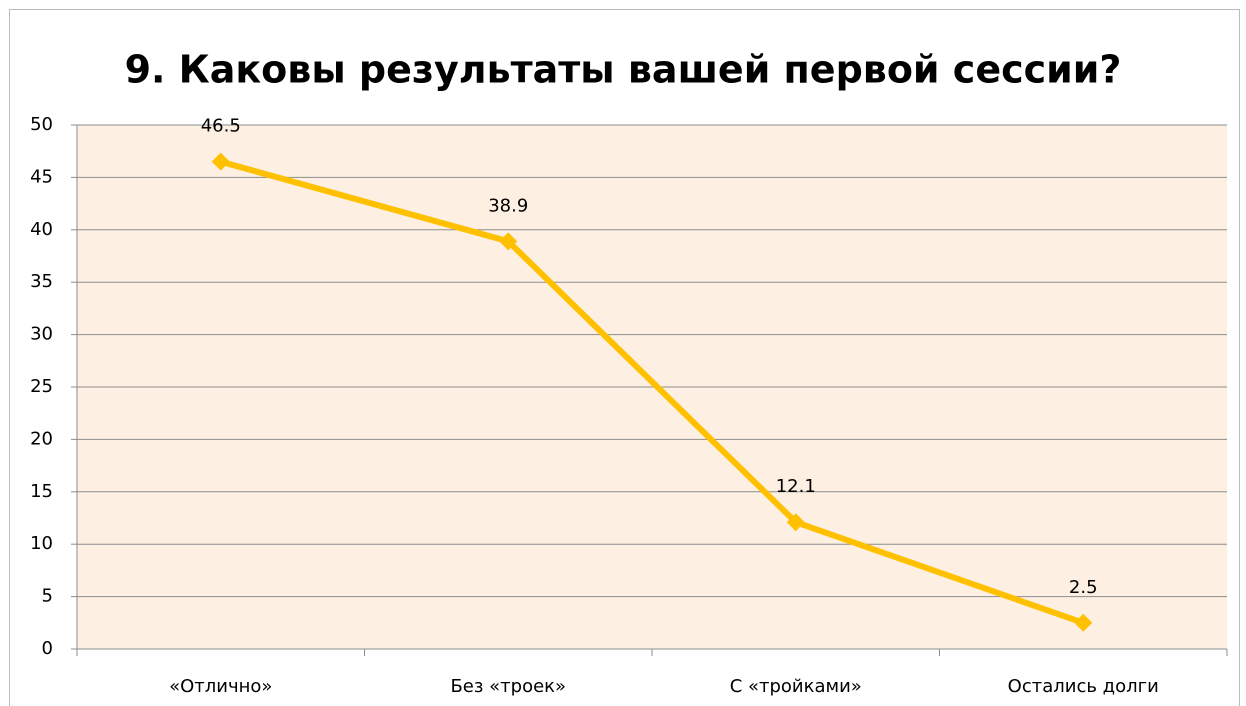 The image size is (1246, 706). I want to click on x-tick-label: Остались долги, so click(1083, 686).